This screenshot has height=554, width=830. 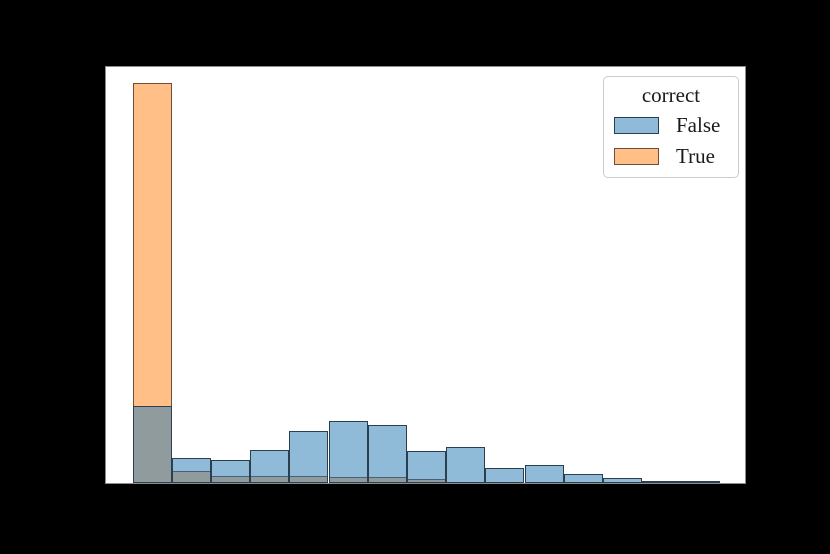 What do you see at coordinates (152, 445) in the screenshot?
I see `histogram-bar-false-bin1` at bounding box center [152, 445].